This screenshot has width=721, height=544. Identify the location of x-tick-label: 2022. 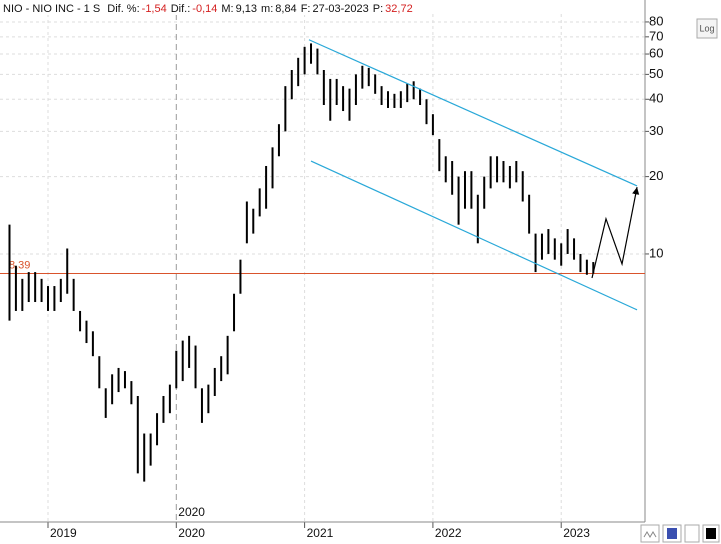
(448, 533).